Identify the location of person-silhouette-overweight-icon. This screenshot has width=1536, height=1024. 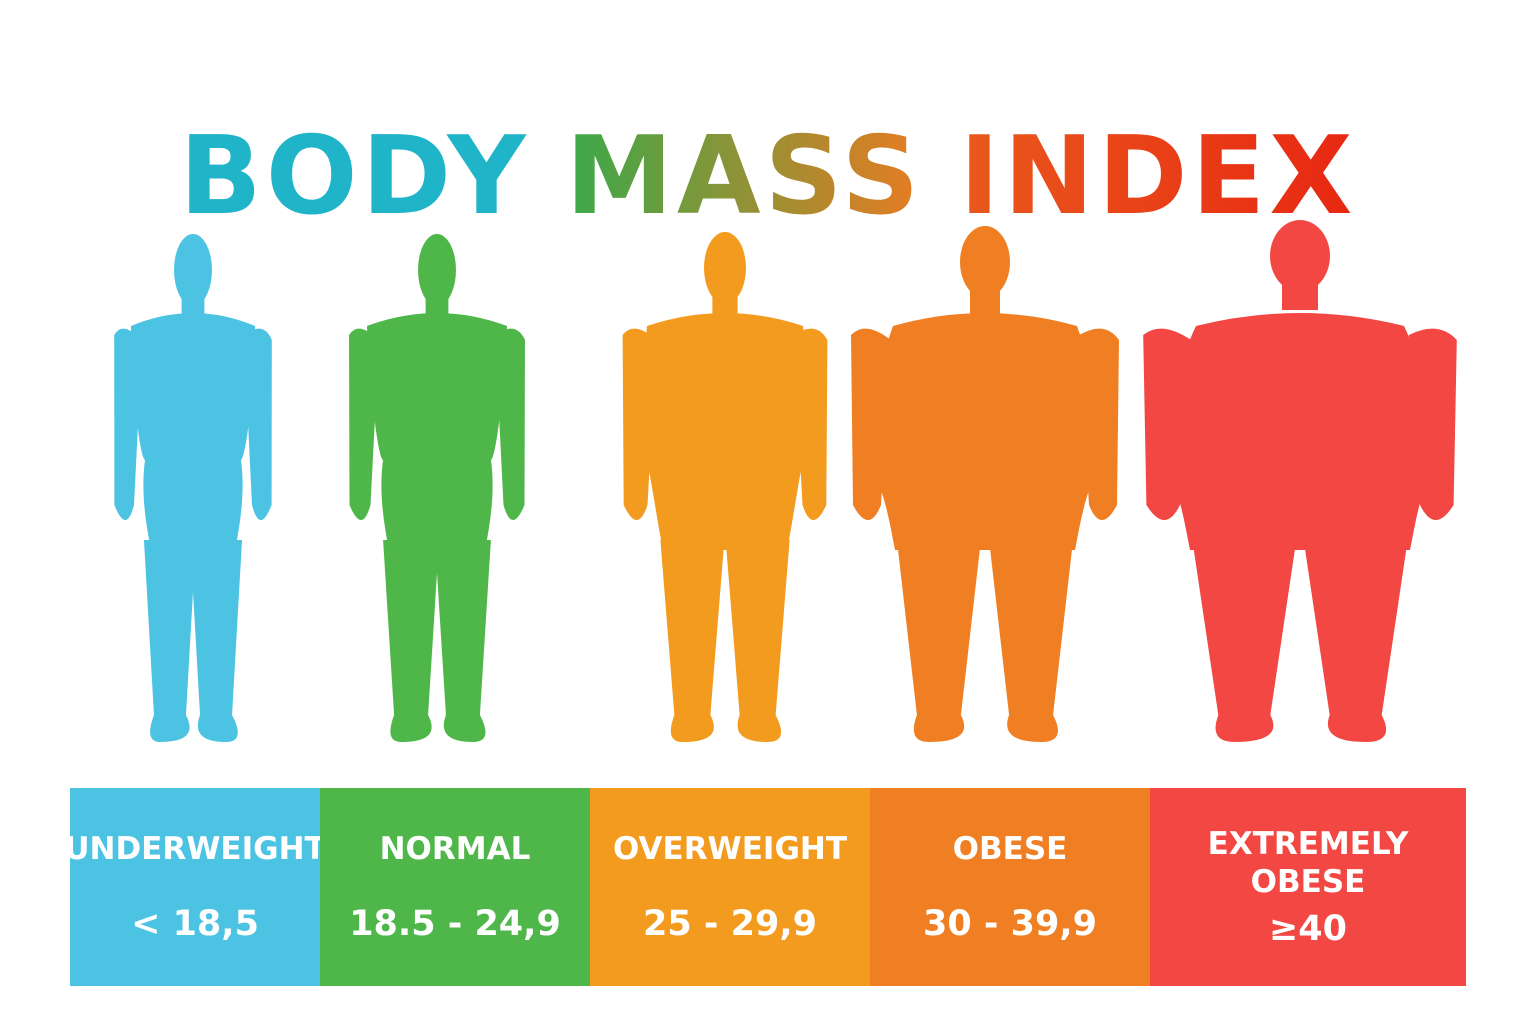
(725, 487).